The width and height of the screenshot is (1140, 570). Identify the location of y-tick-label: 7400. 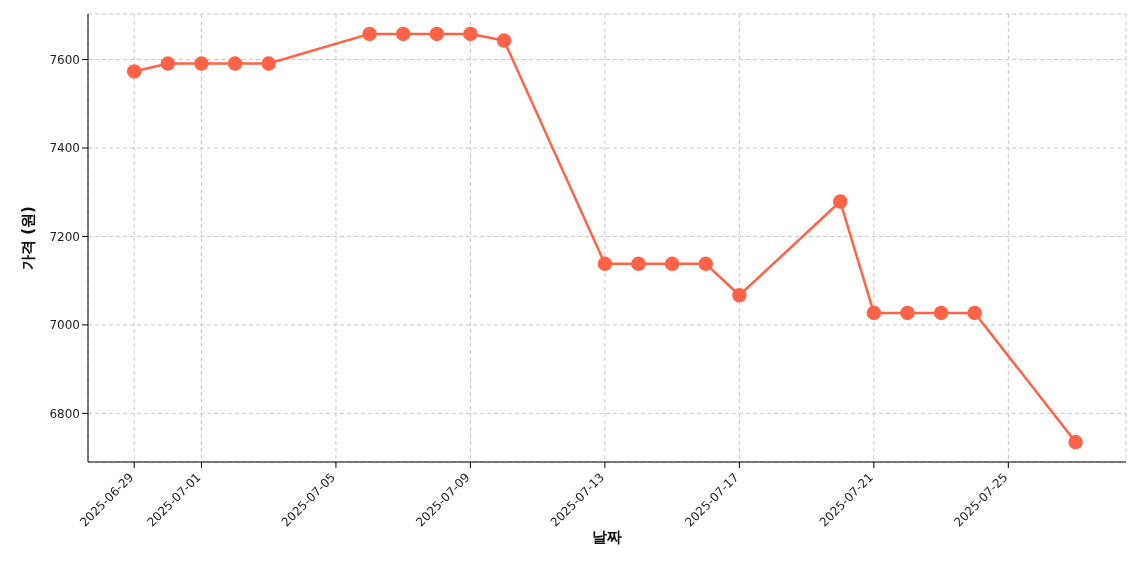
(64, 148).